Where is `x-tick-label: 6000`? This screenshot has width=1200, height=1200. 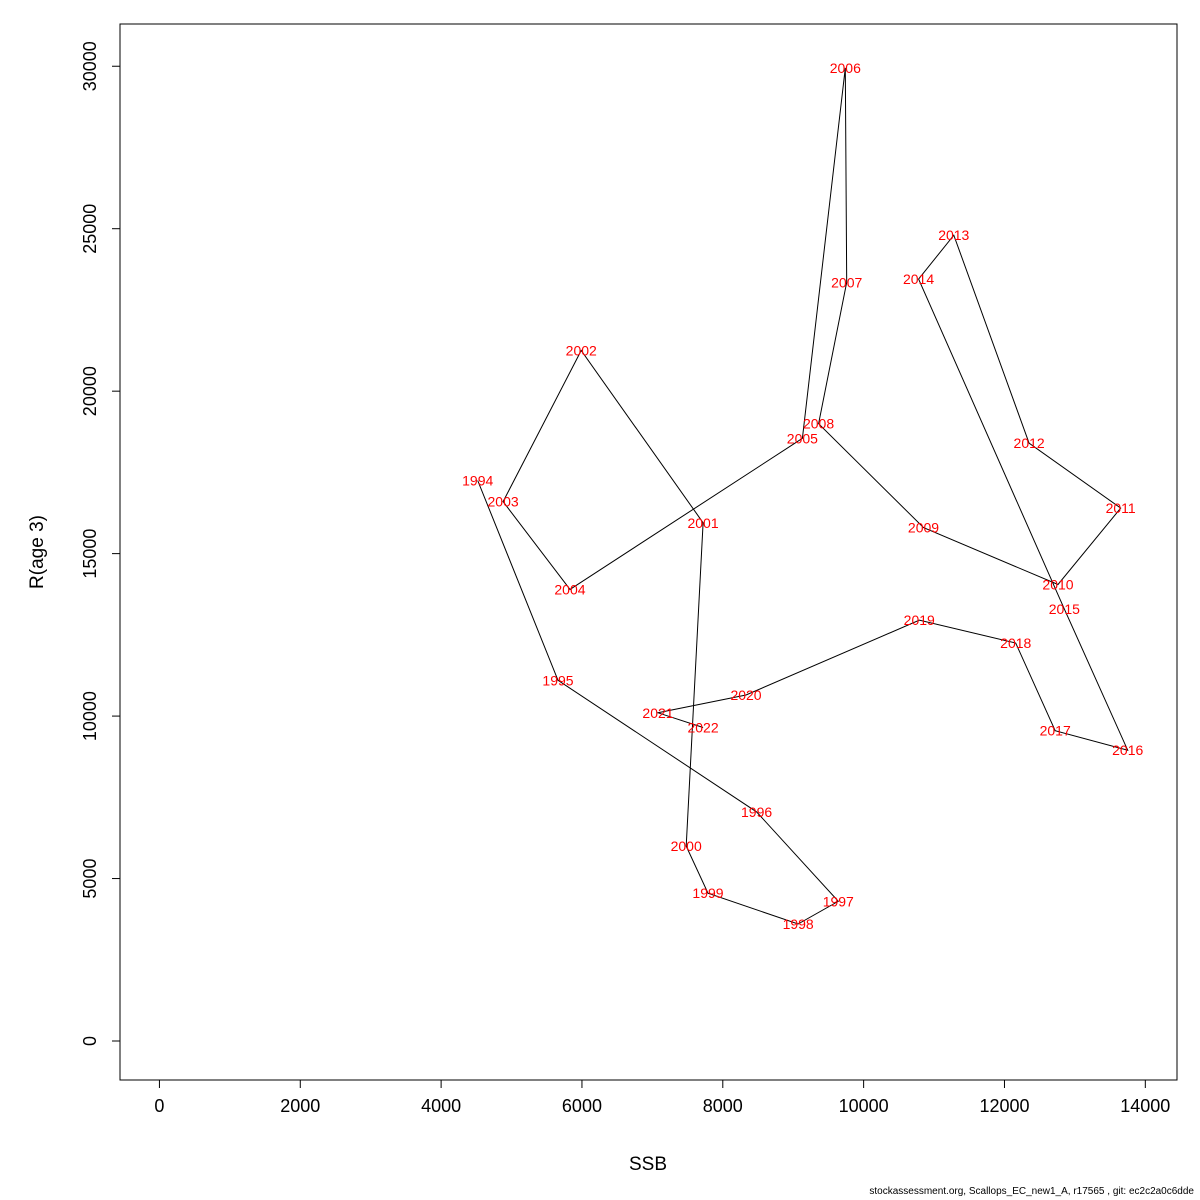
x-tick-label: 6000 is located at coordinates (582, 1106).